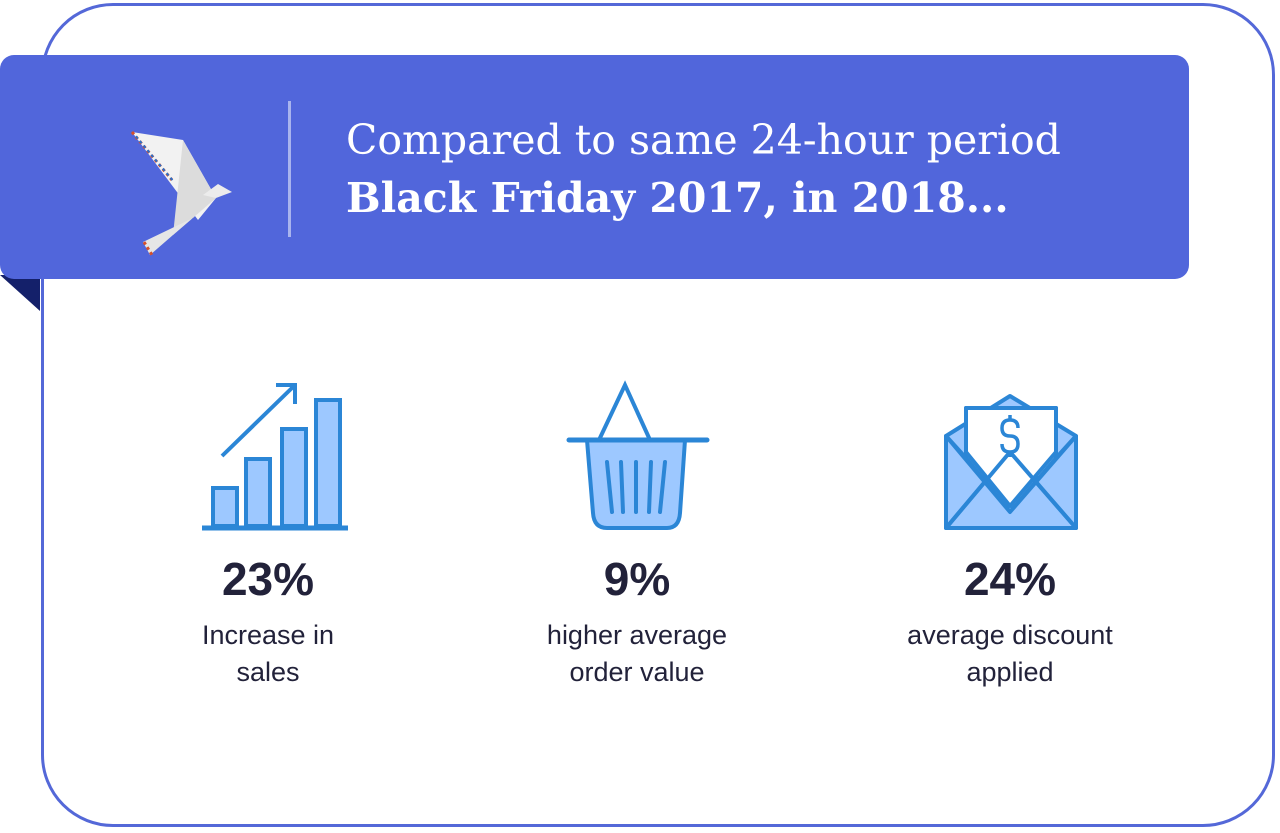 Image resolution: width=1280 pixels, height=833 pixels. What do you see at coordinates (1010, 579) in the screenshot?
I see `stat-value: 24%` at bounding box center [1010, 579].